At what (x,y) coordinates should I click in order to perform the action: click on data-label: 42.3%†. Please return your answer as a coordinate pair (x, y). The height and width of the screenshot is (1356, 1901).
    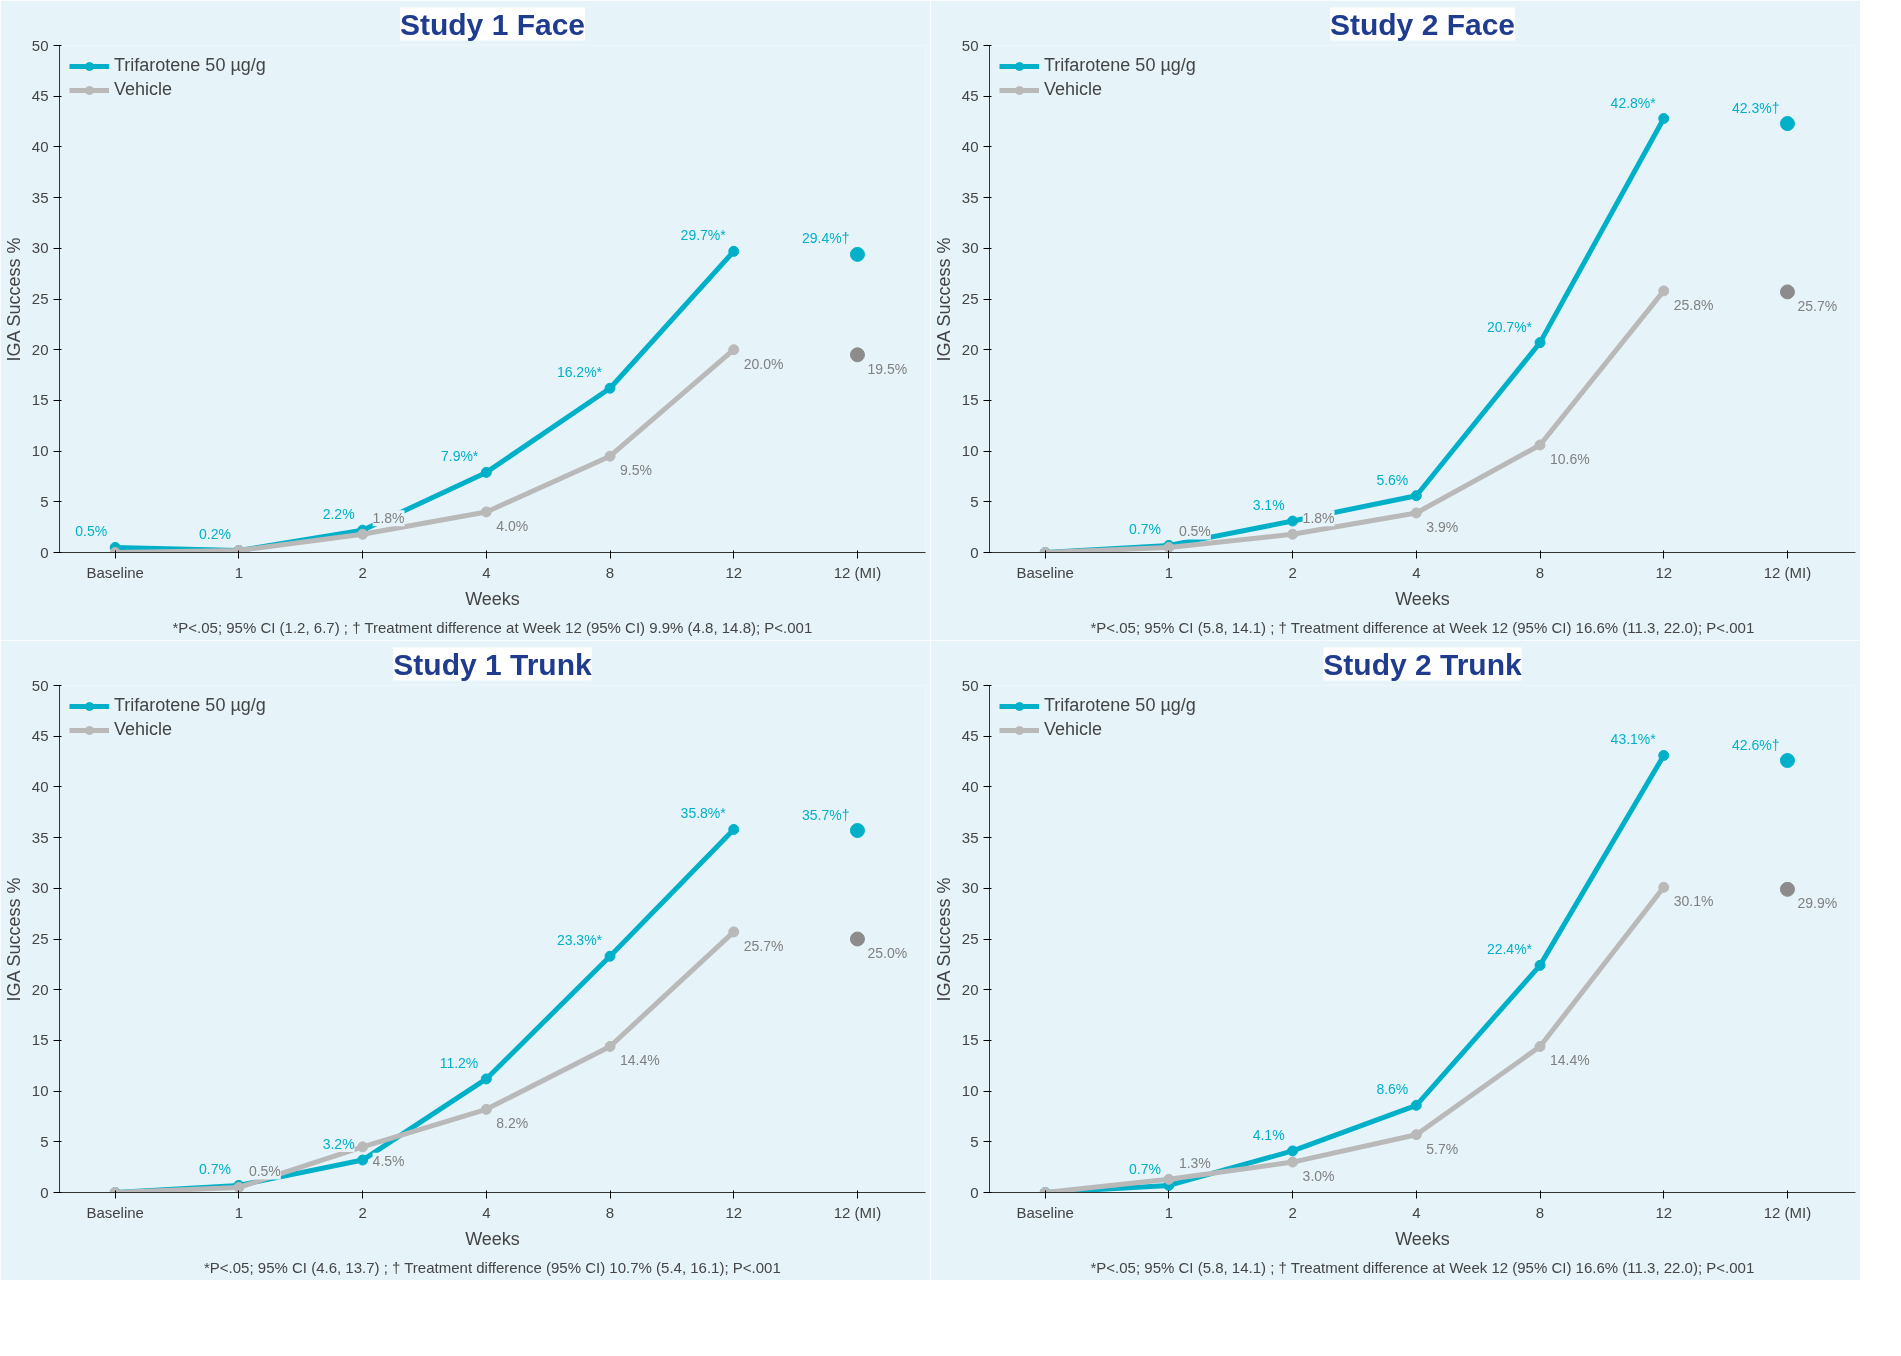
    Looking at the image, I should click on (1755, 107).